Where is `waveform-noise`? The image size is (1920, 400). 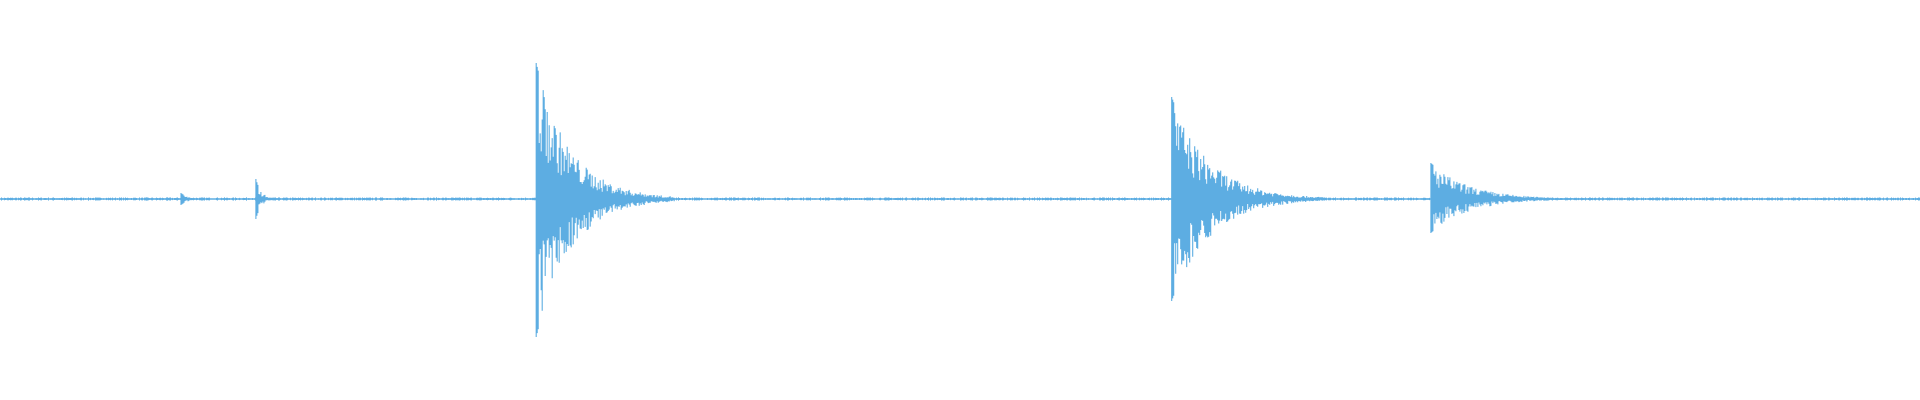 waveform-noise is located at coordinates (960, 199).